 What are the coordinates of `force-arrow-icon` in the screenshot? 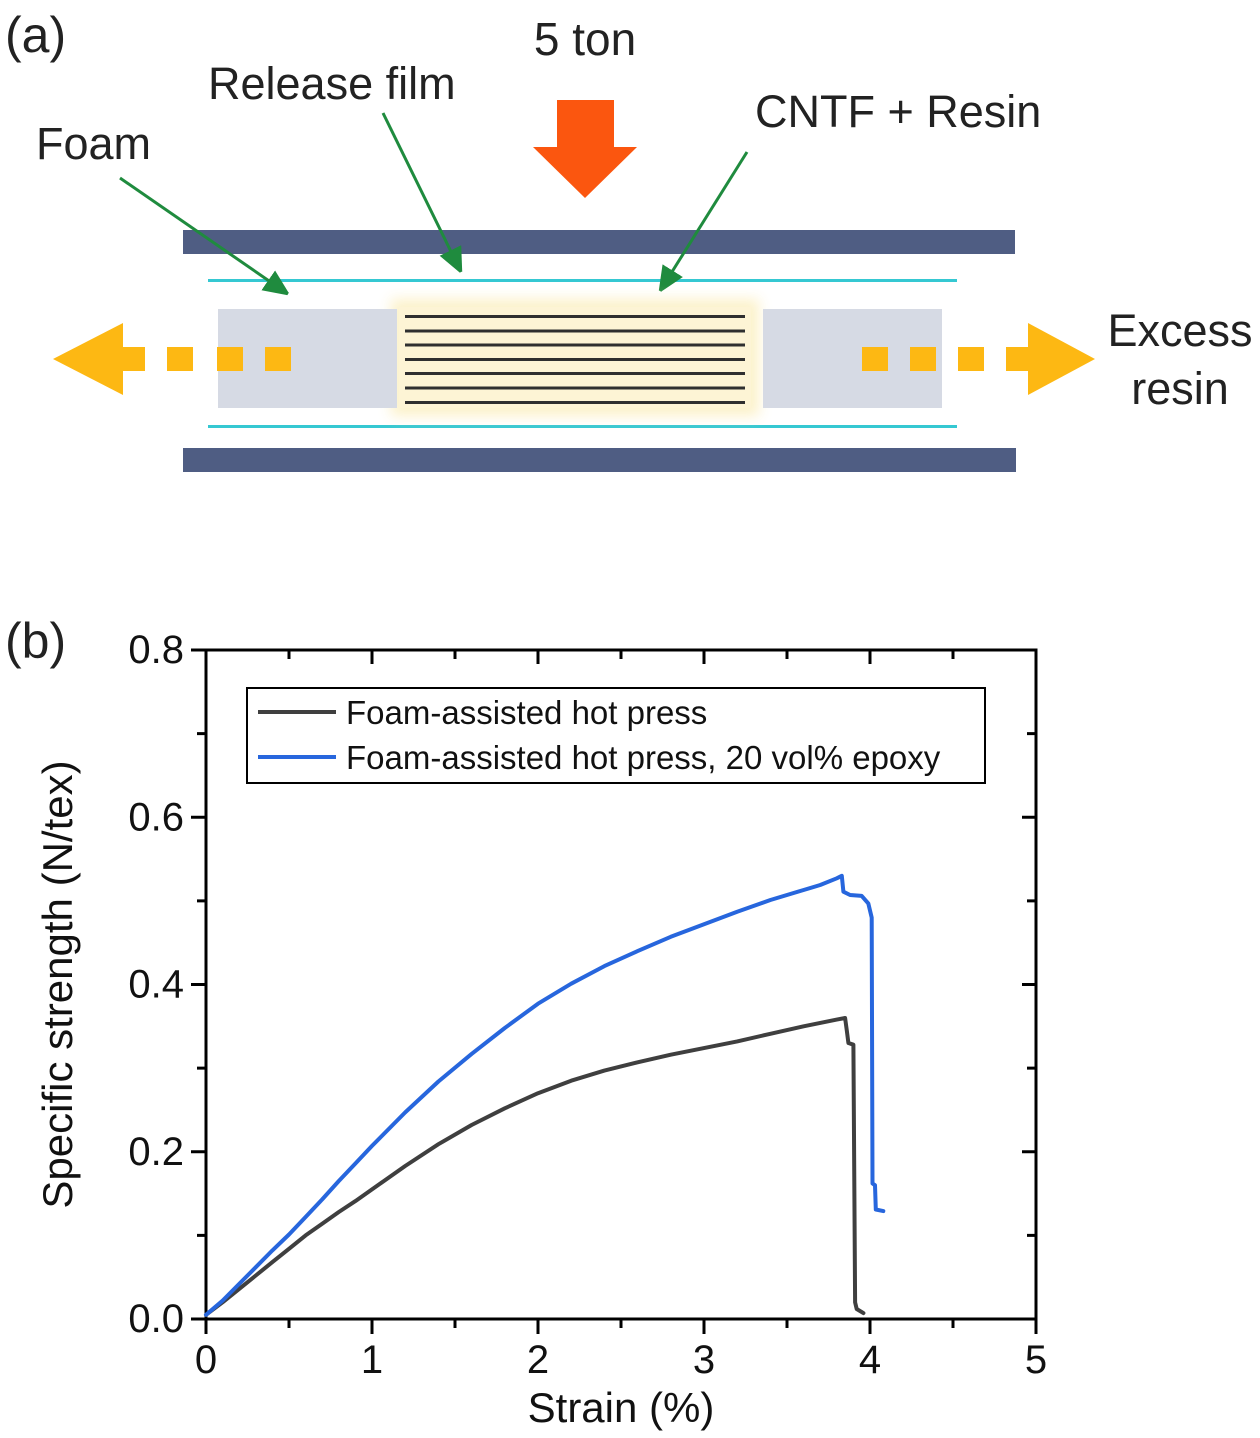 It's located at (585, 172).